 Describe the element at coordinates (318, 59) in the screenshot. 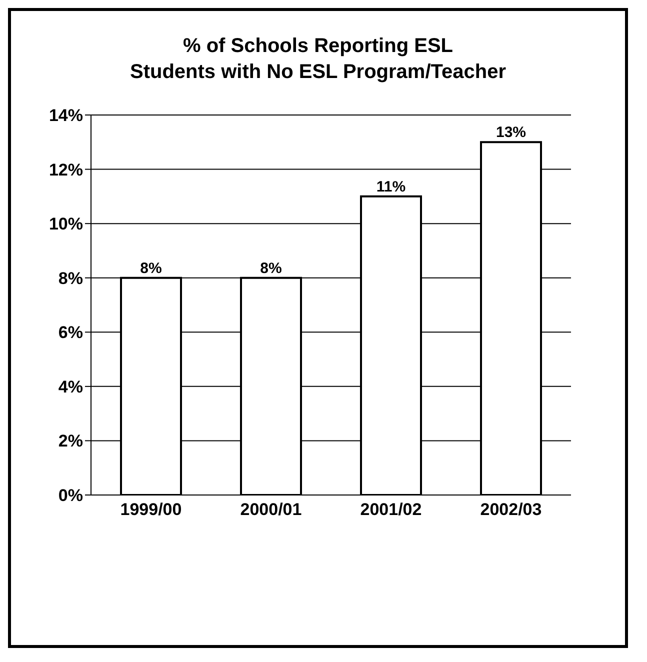

I see `chart-title: % of Schools Reporting ESL Students with No ESL Program/Teacher` at that location.